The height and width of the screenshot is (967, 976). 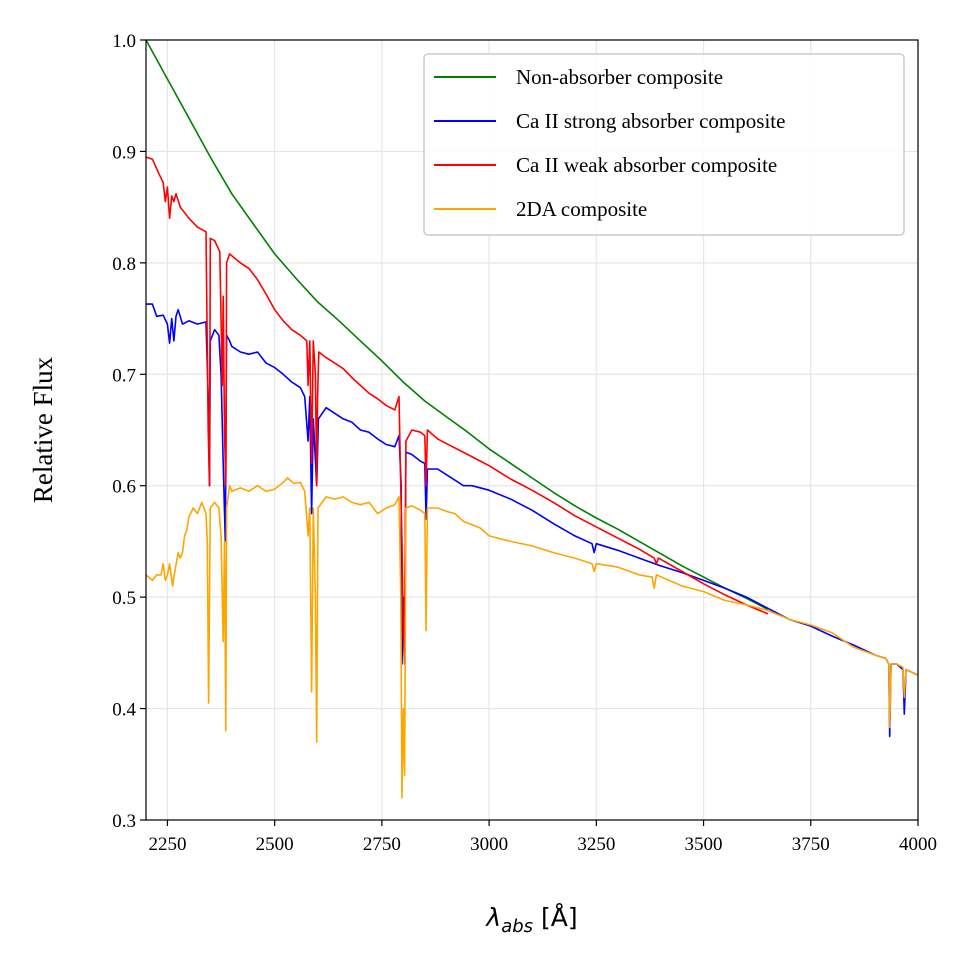 What do you see at coordinates (124, 821) in the screenshot?
I see `y-tick-label: 0.3` at bounding box center [124, 821].